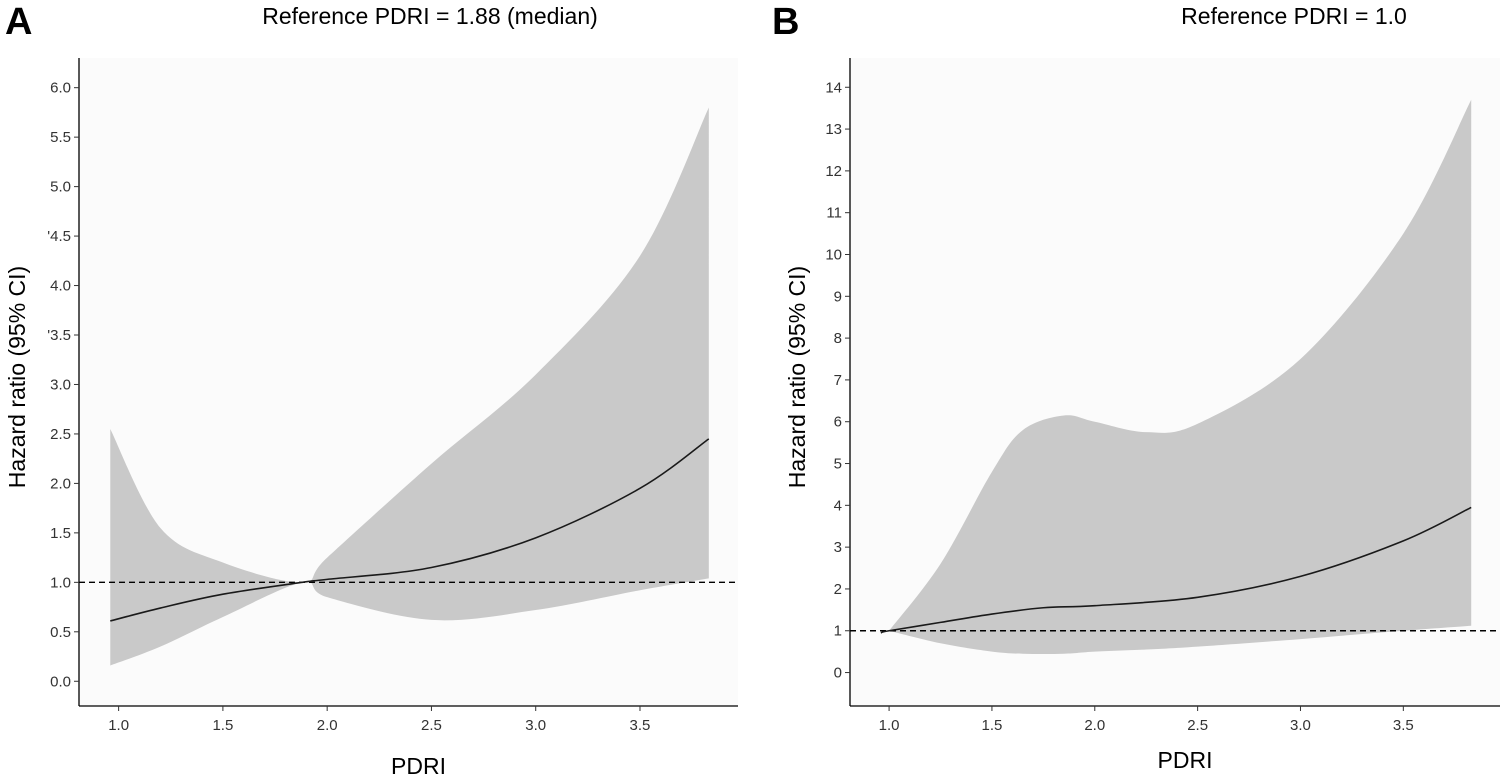 This screenshot has height=776, width=1500. I want to click on y-tick-label: 8, so click(838, 338).